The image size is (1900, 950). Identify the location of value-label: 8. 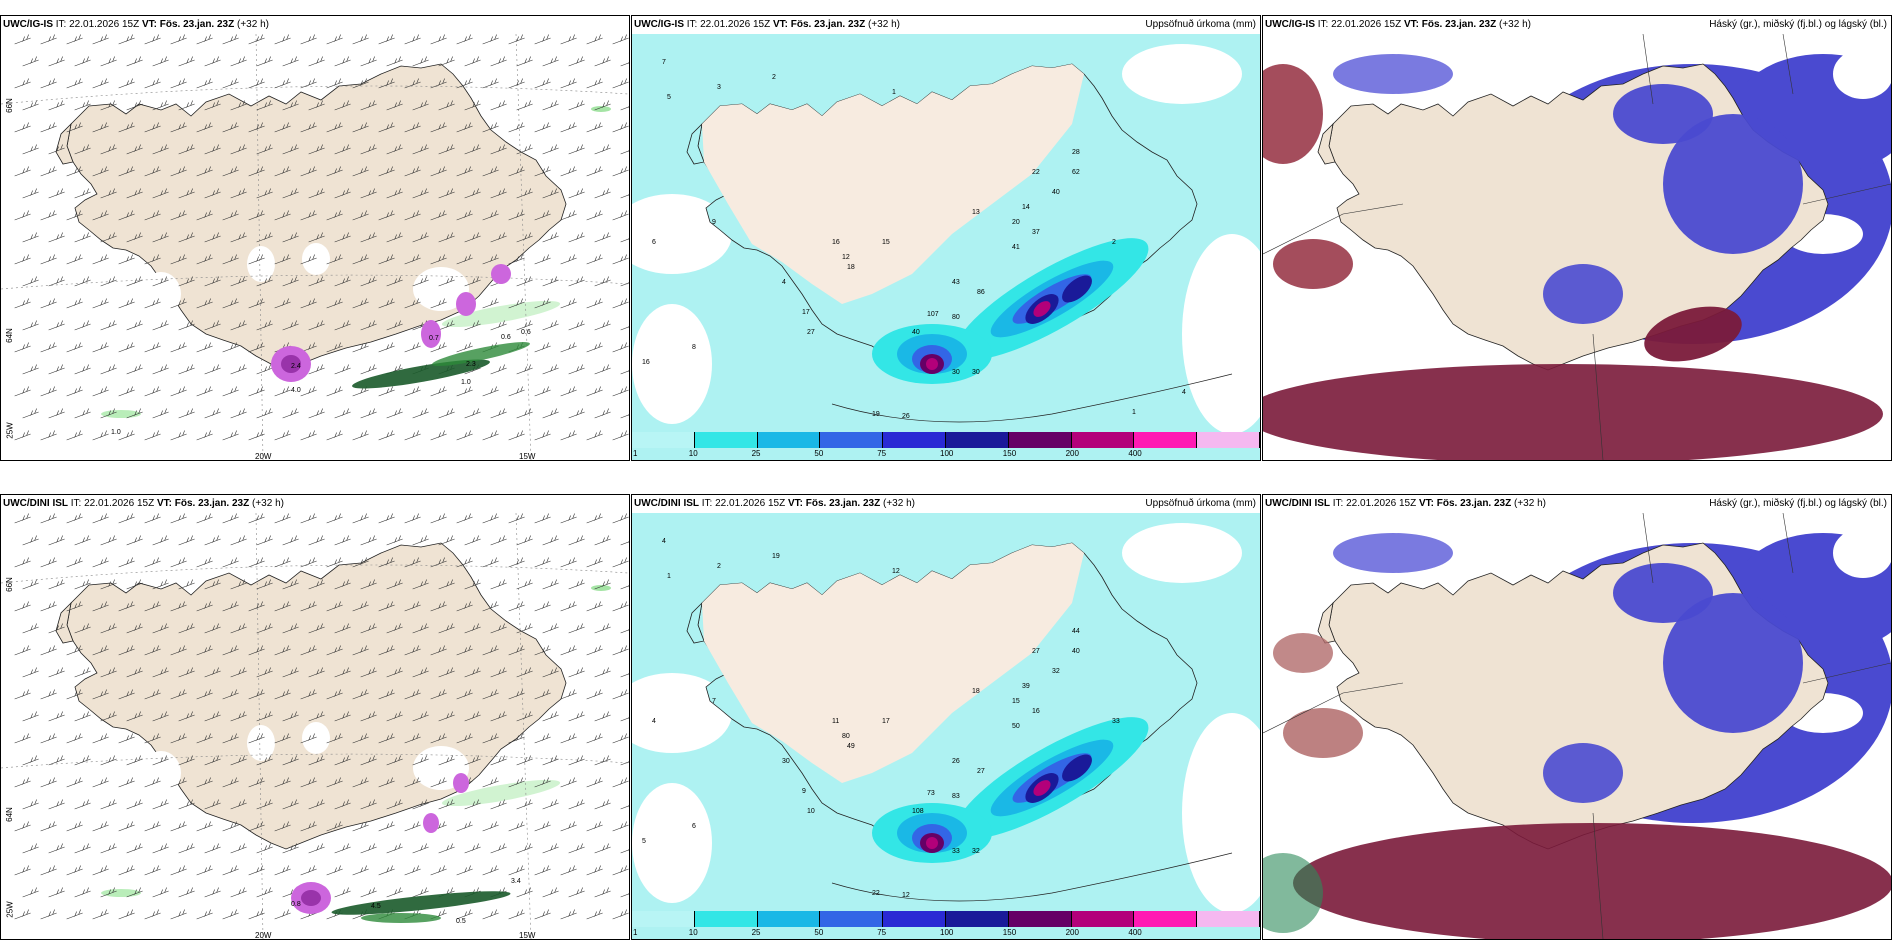
(694, 347).